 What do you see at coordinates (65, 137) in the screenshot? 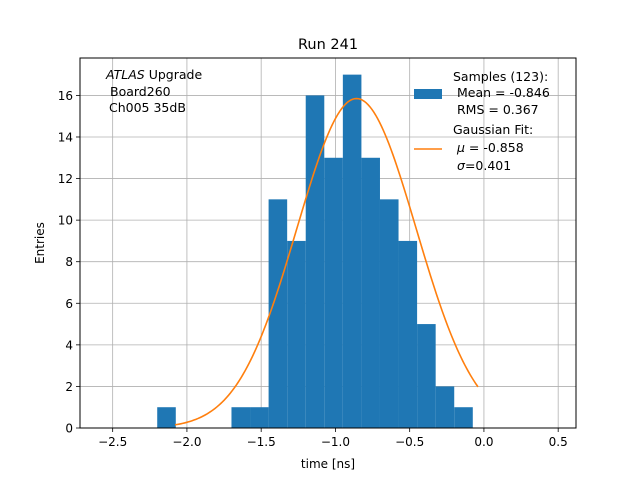
I see `y-tick-label: 14` at bounding box center [65, 137].